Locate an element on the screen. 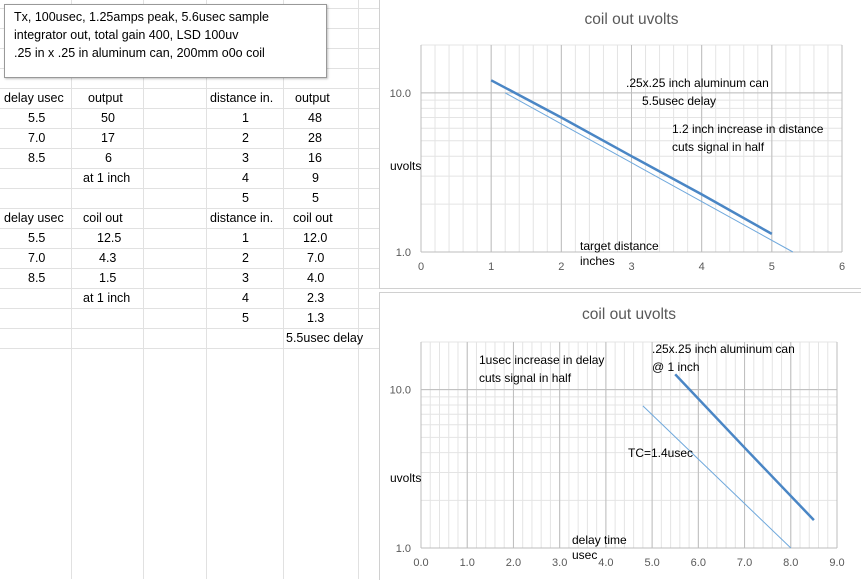  cell-output: 17 is located at coordinates (108, 138).